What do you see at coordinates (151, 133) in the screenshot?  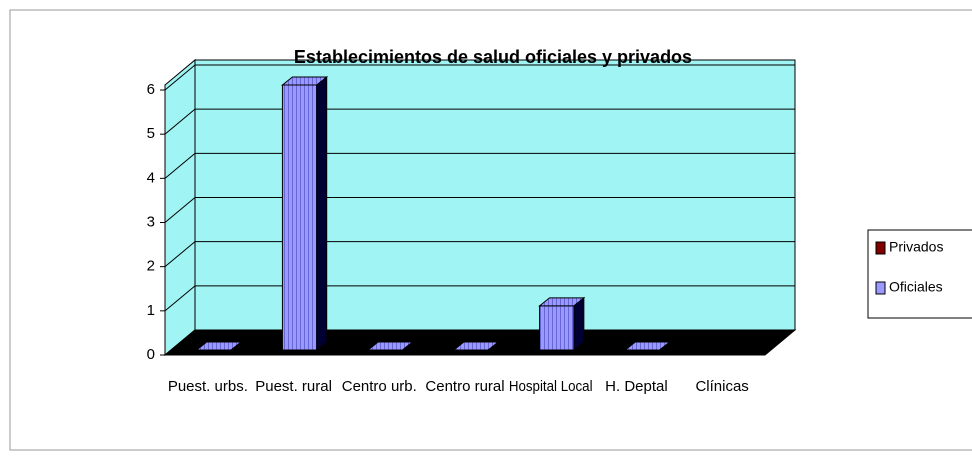 I see `y-tick-label: 5` at bounding box center [151, 133].